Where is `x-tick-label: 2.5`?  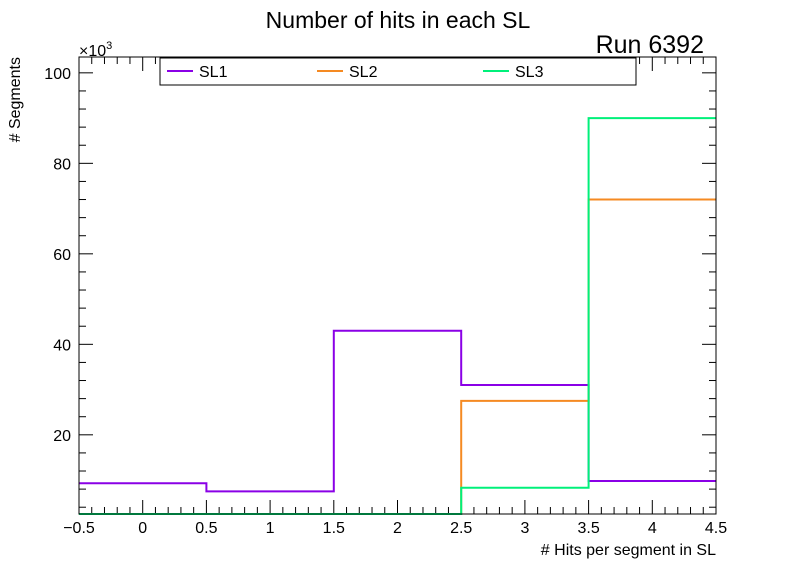
x-tick-label: 2.5 is located at coordinates (461, 528).